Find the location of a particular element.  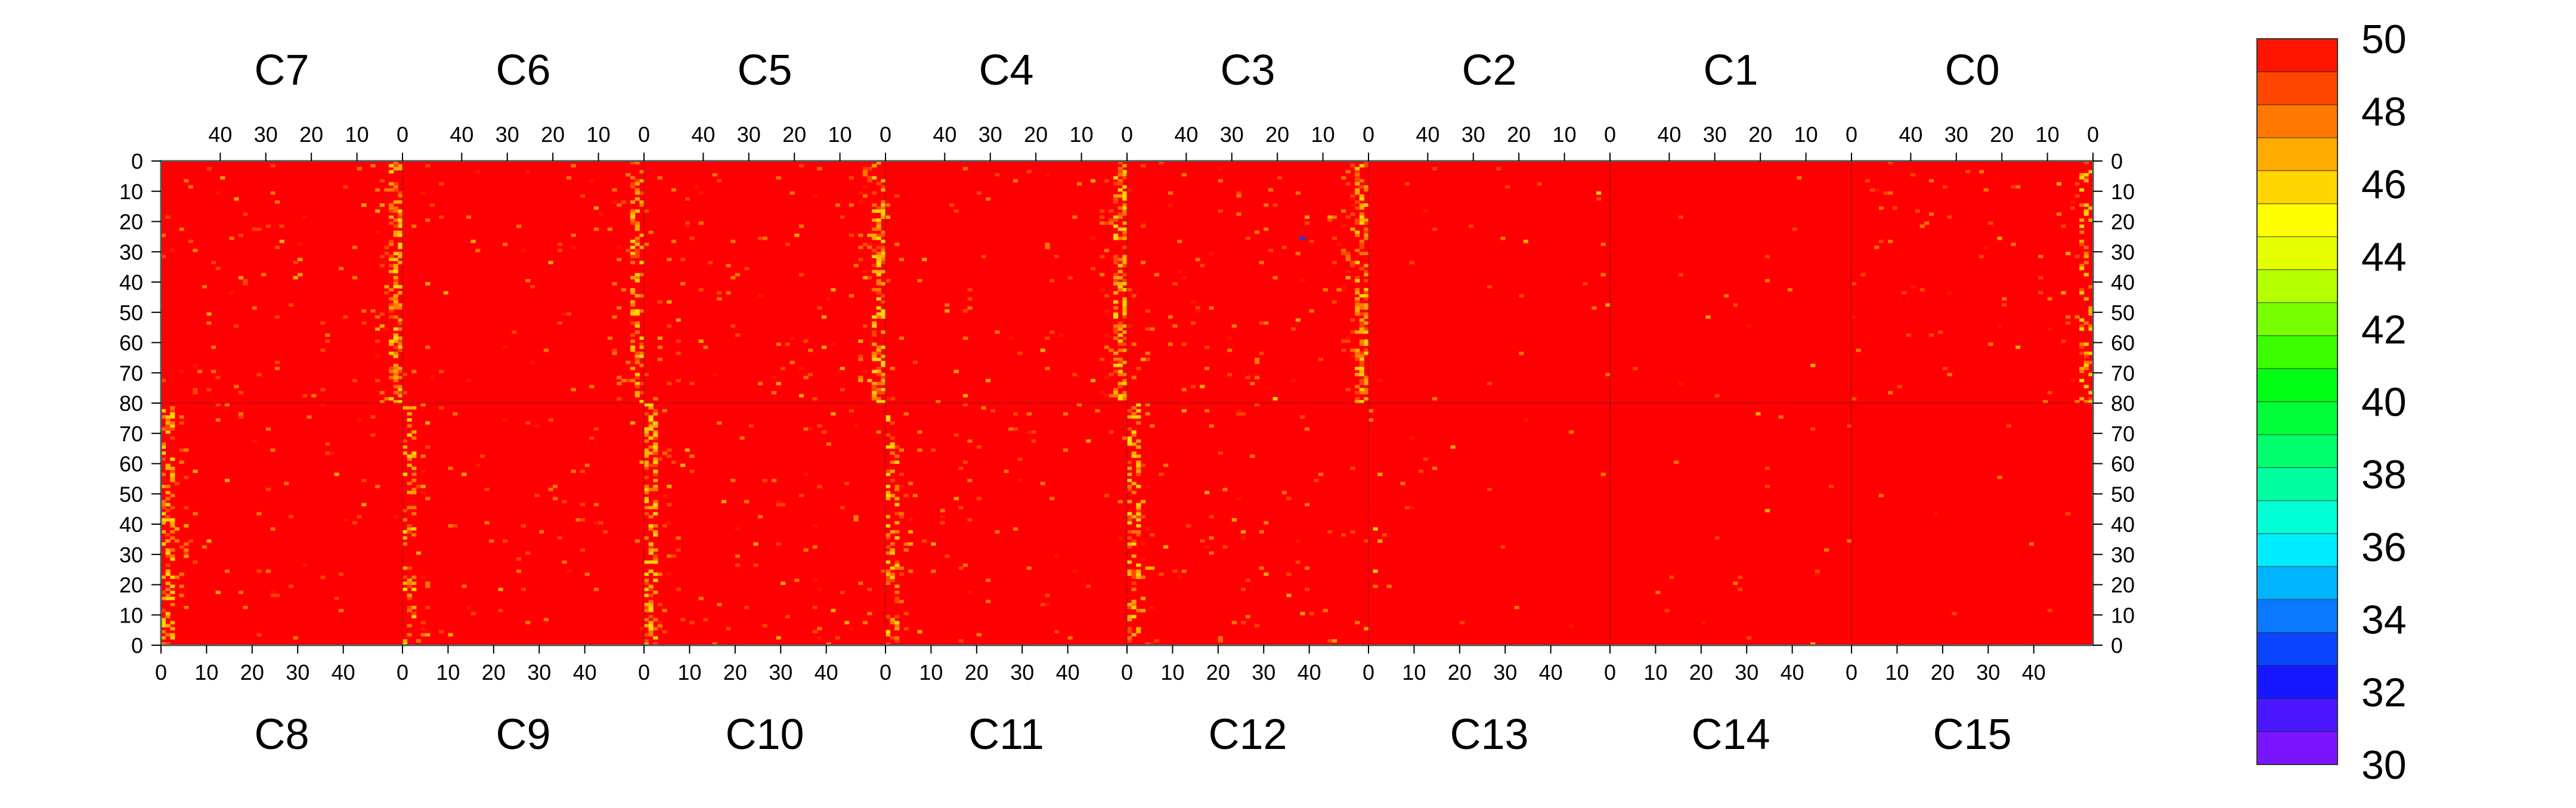

x-tick-label-bottom: 20 is located at coordinates (1943, 673).